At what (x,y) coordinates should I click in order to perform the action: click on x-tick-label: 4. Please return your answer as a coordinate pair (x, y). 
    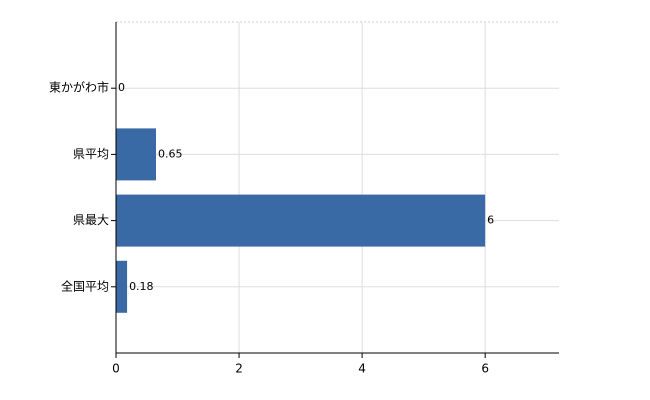
    Looking at the image, I should click on (362, 369).